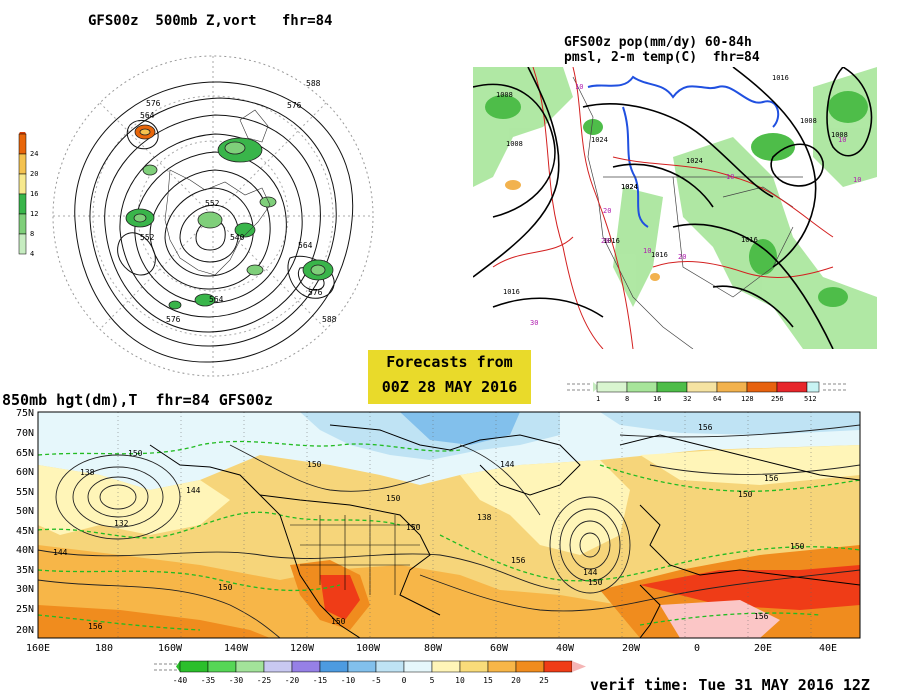  Describe the element at coordinates (707, 392) in the screenshot. I see `precip-colorbar: 1 8 16 32 64 128 256 512` at that location.